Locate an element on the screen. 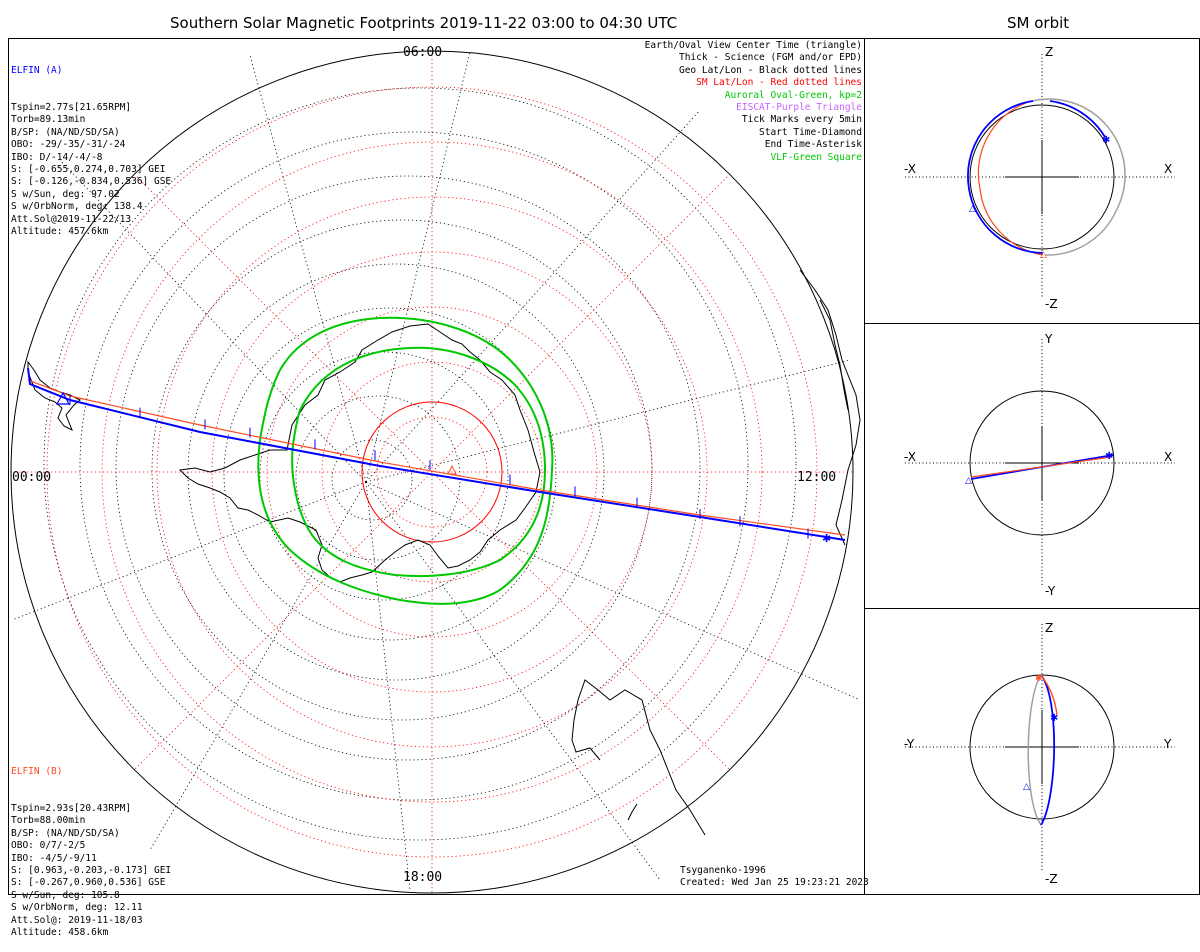 This screenshot has width=1200, height=952. info-line: Altitude: 458.6km is located at coordinates (60, 933).